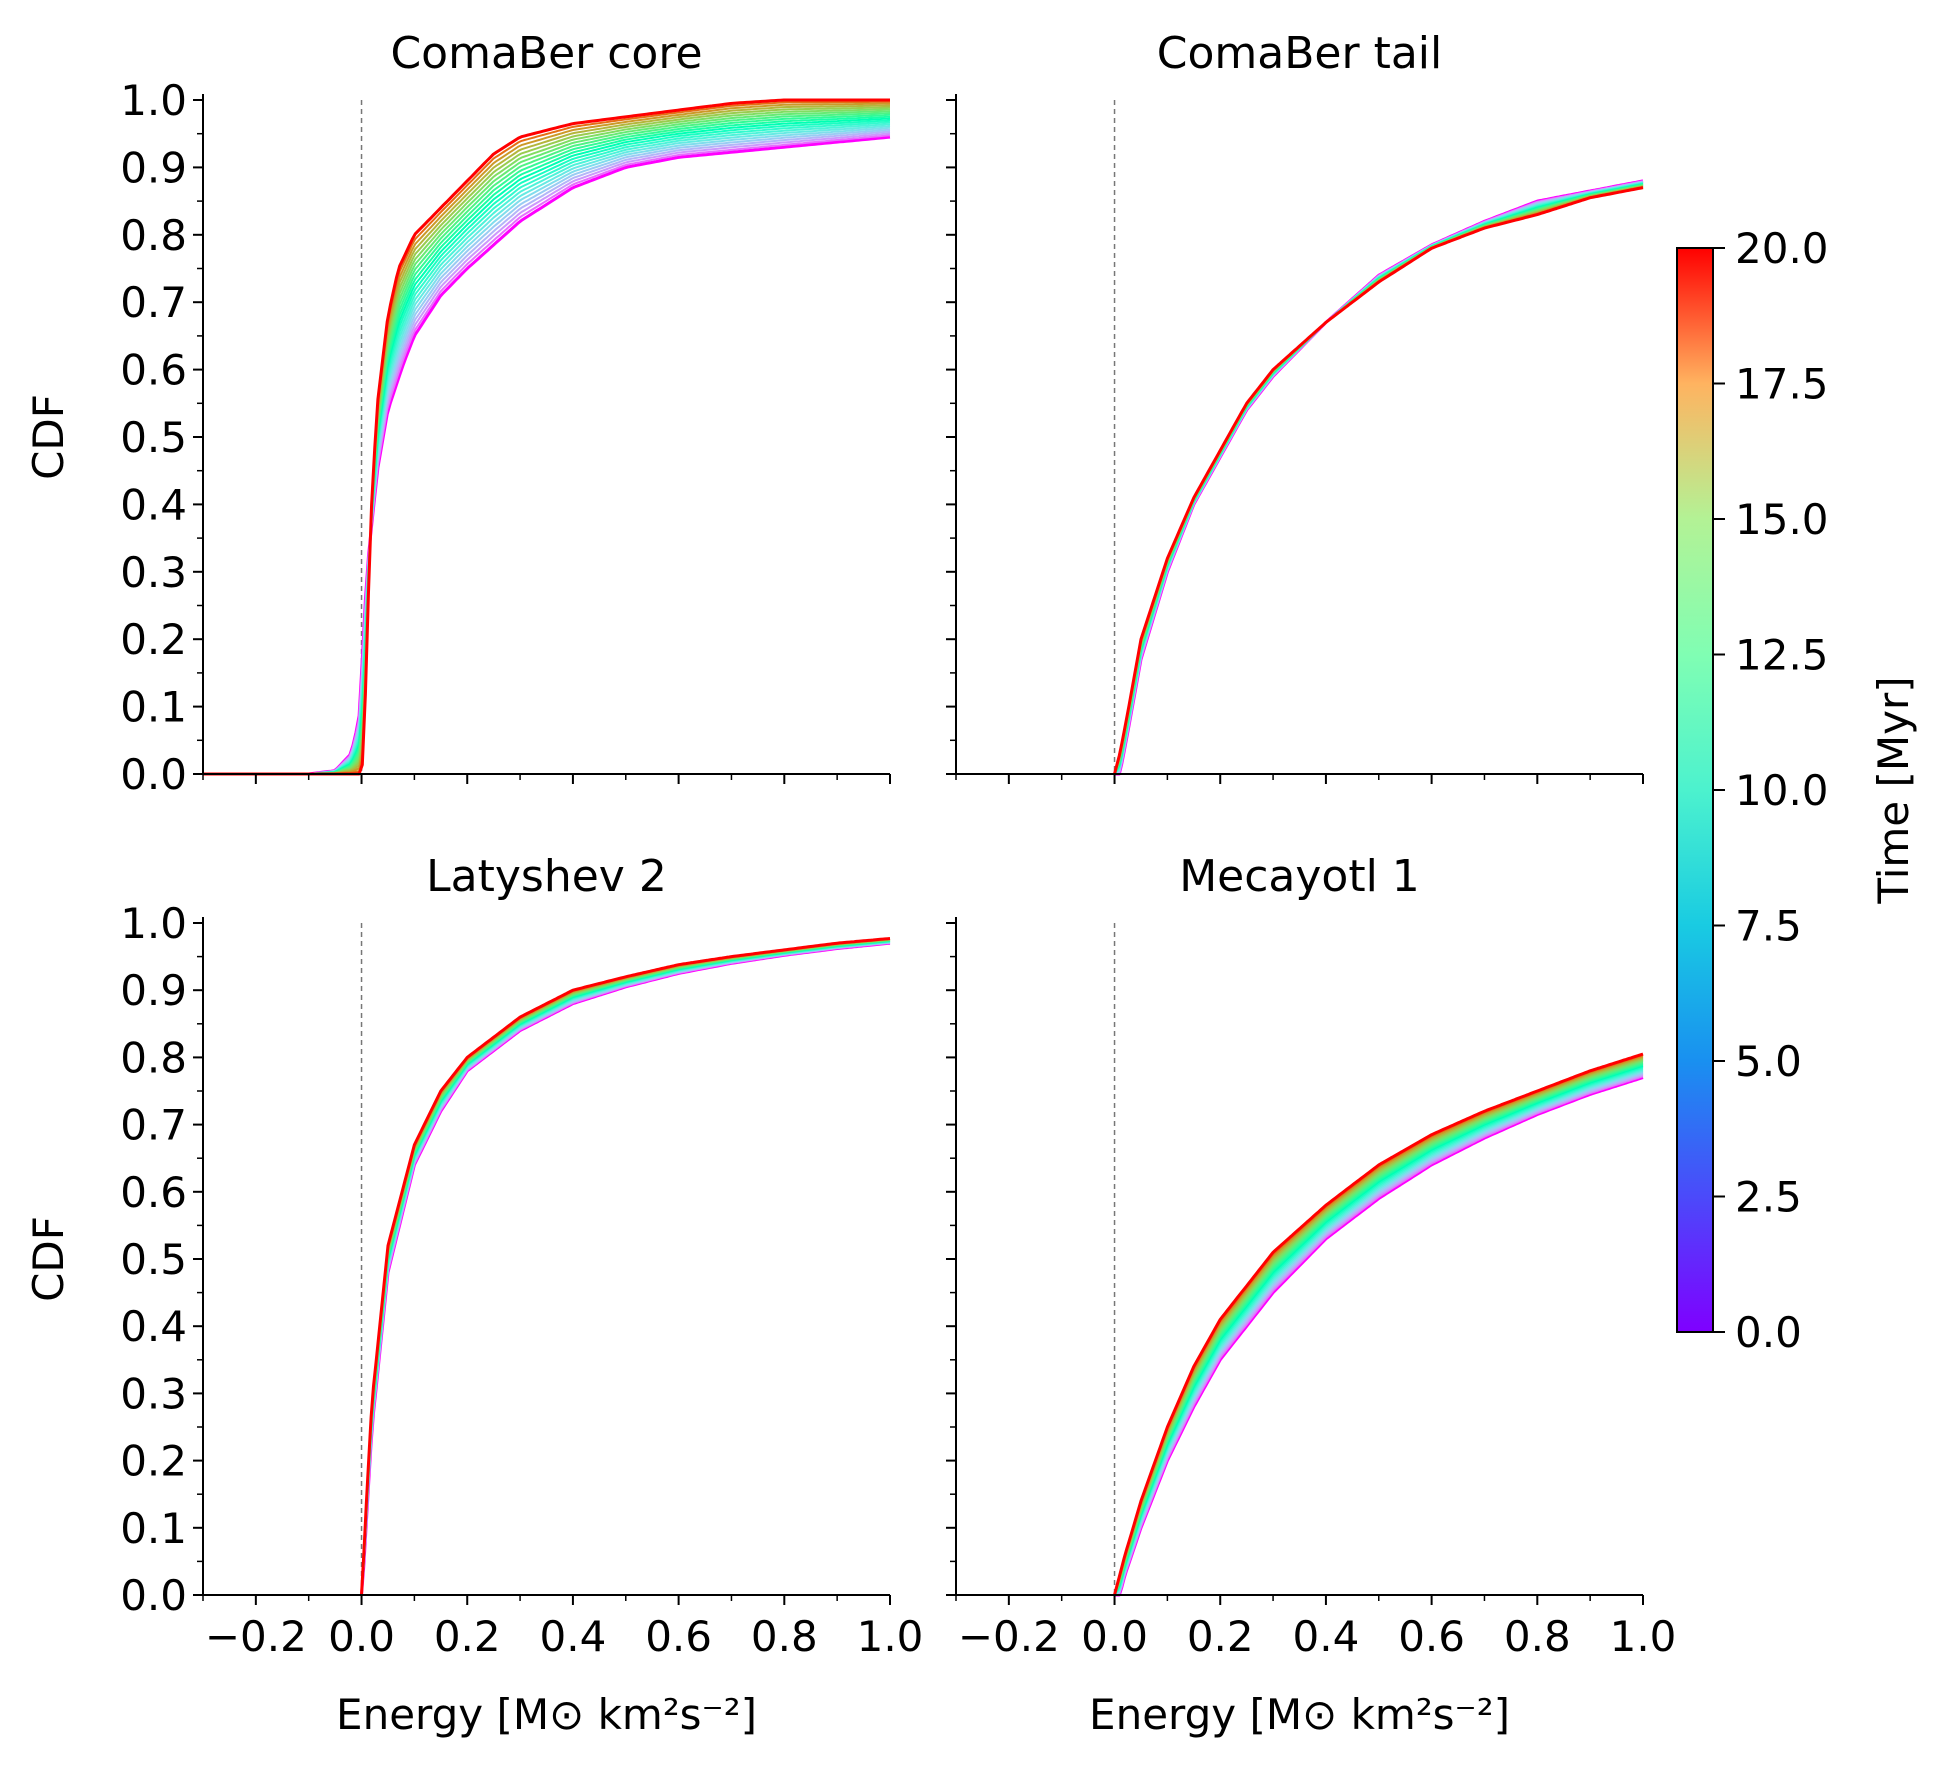  I want to click on y-tick-label: 0.9, so click(153, 167).